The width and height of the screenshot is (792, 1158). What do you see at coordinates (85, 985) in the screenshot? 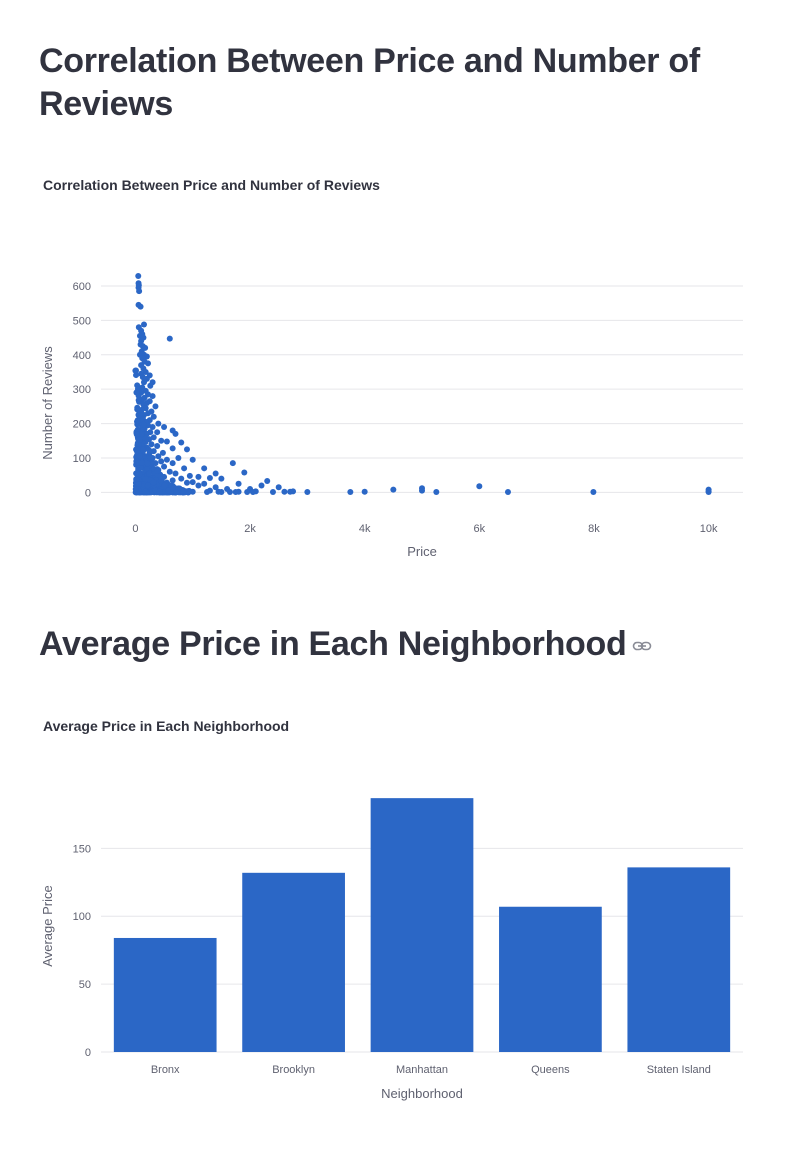
I see `y-tick-label: 50` at bounding box center [85, 985].